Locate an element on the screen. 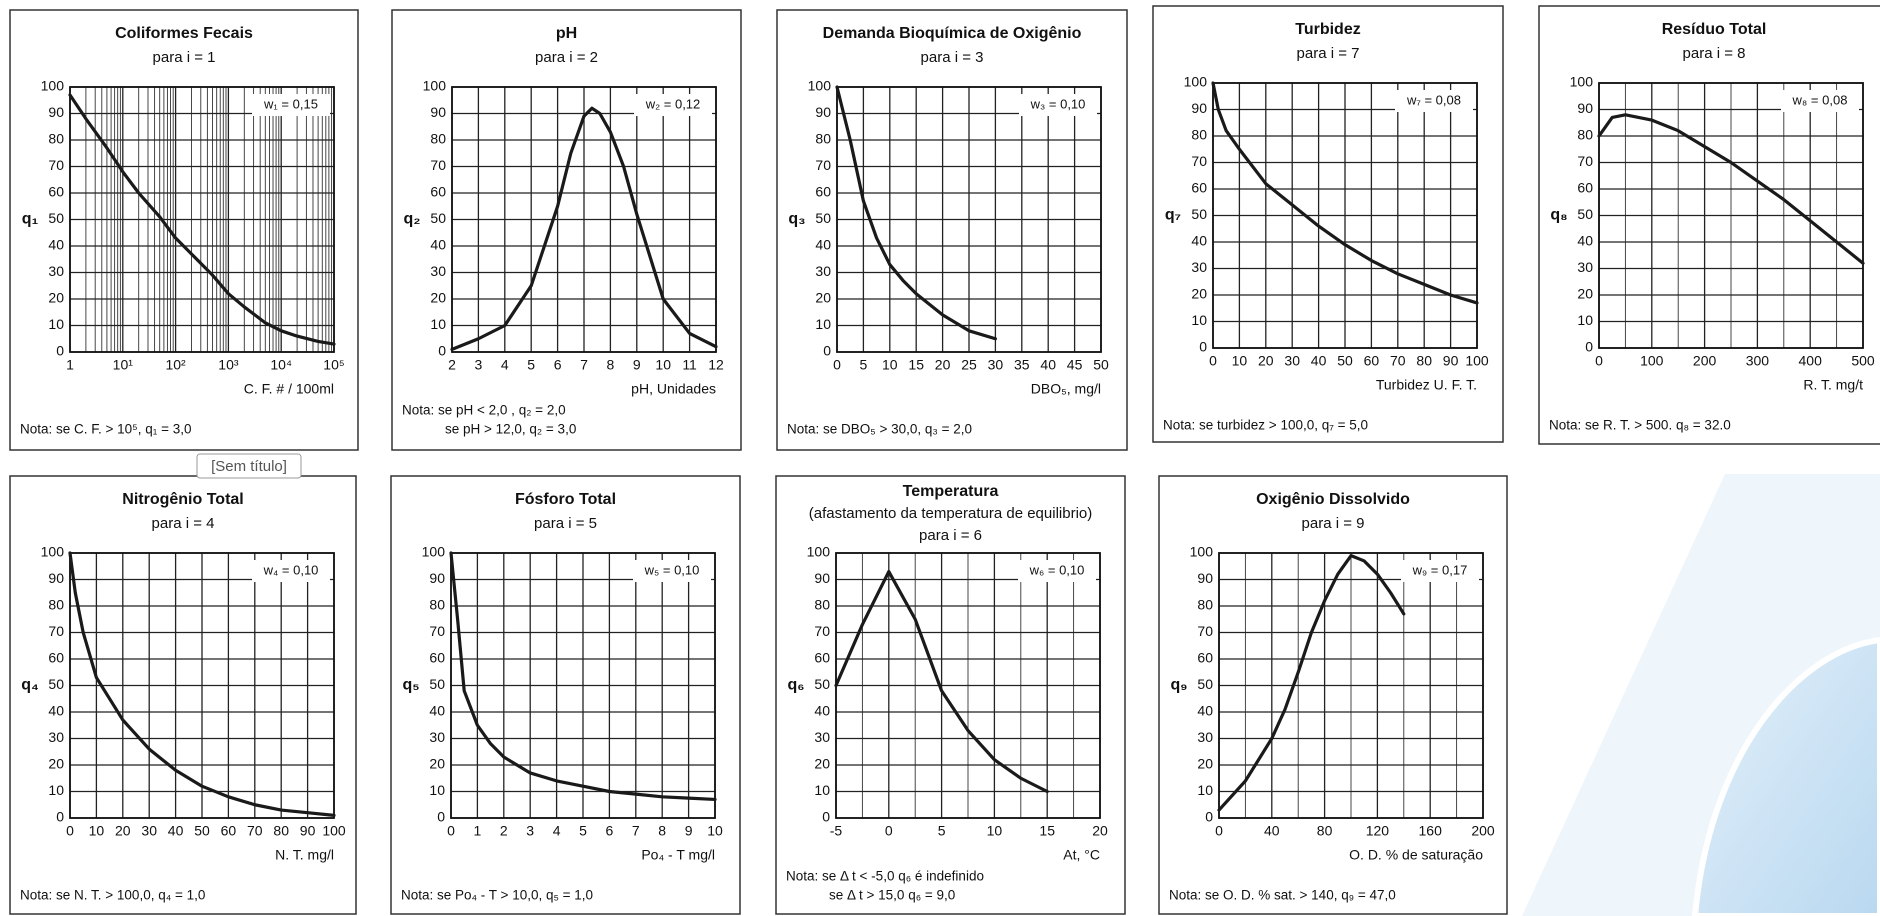  x-tick-label: 120 is located at coordinates (1378, 831).